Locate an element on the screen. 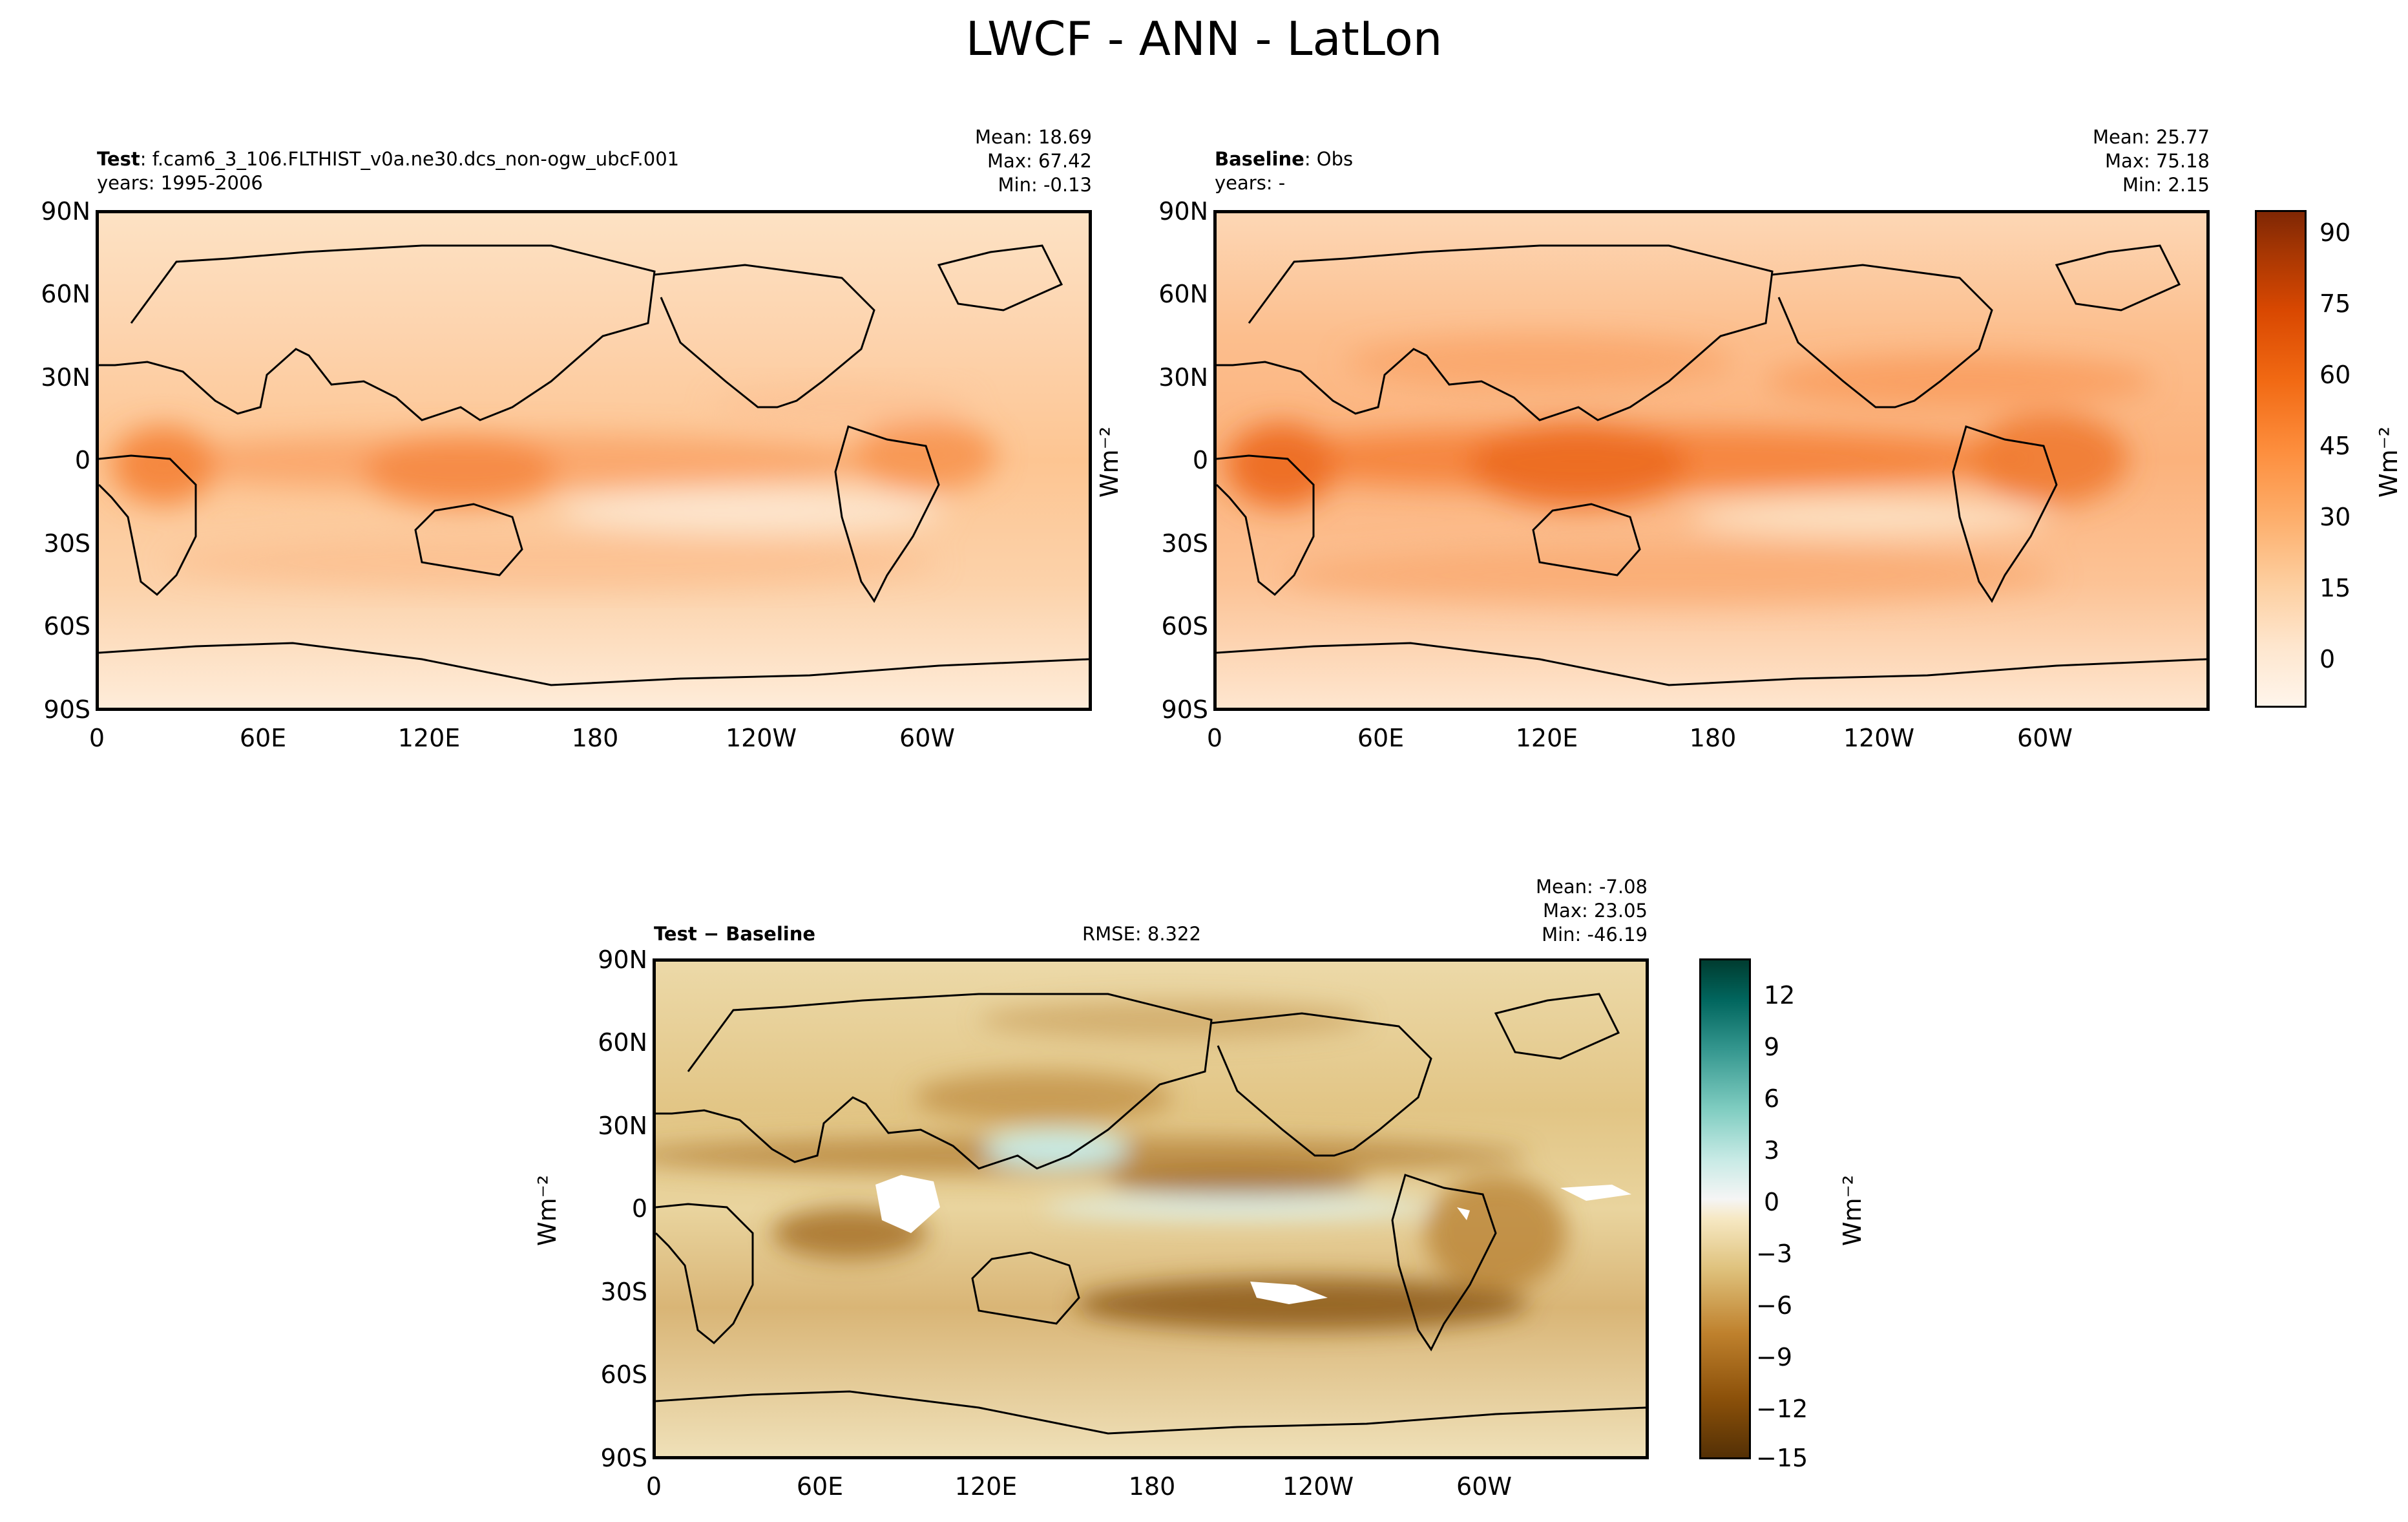  diff-map is located at coordinates (1151, 1208).